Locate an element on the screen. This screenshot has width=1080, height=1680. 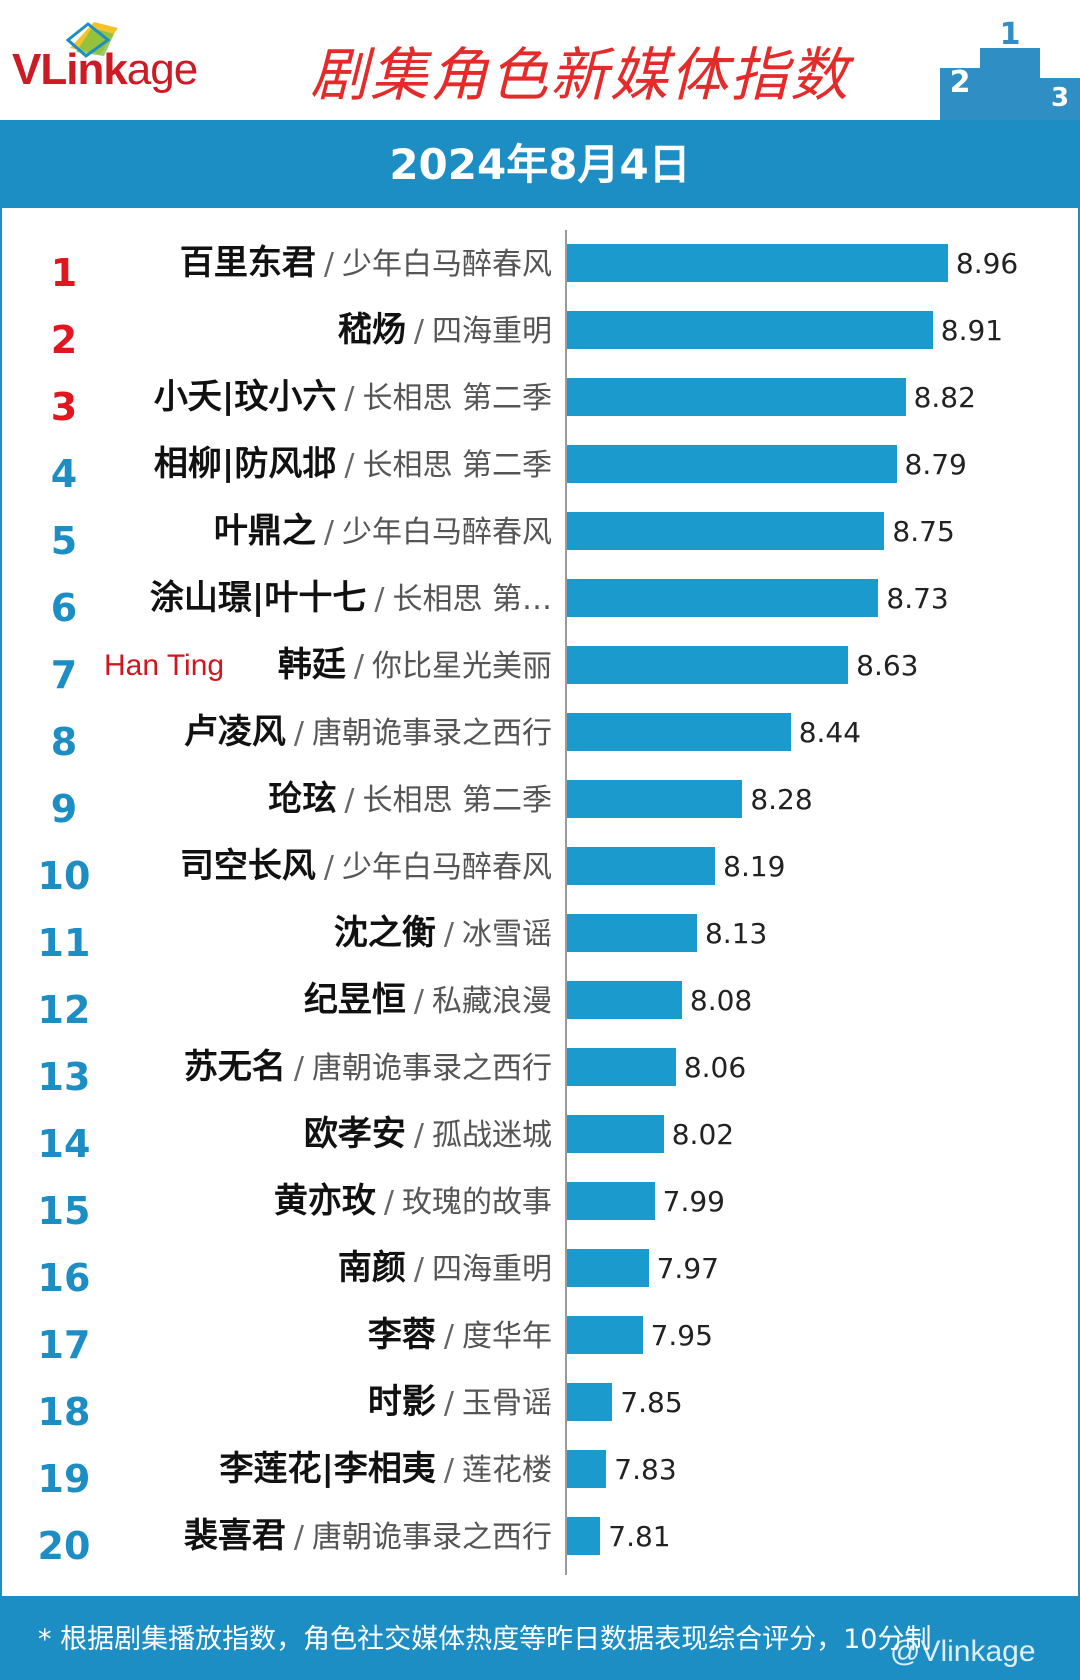
date-banner is located at coordinates (540, 164).